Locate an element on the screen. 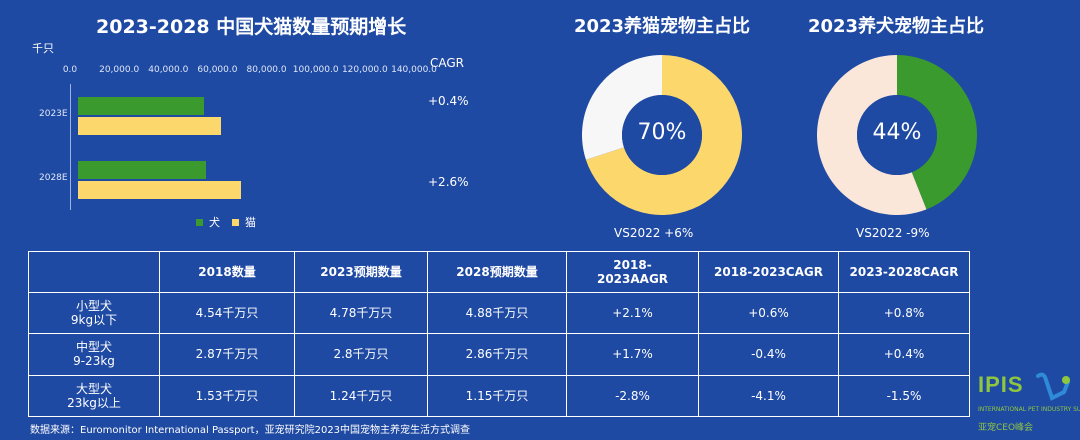  table-cell: +0.8% is located at coordinates (904, 313).